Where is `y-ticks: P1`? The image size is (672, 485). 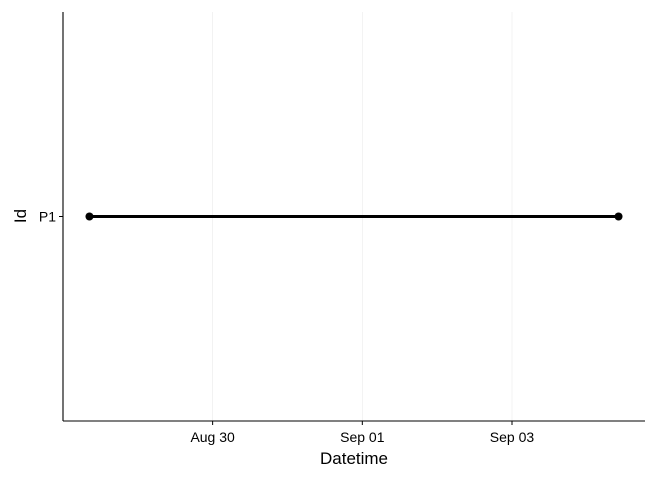 y-ticks: P1 is located at coordinates (51, 217).